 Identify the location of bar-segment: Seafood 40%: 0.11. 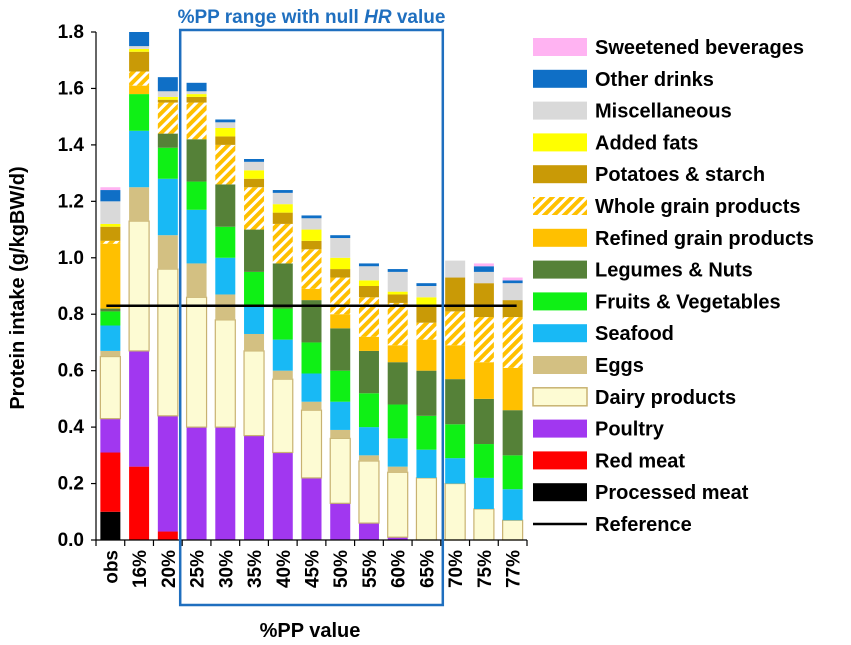
(282, 355).